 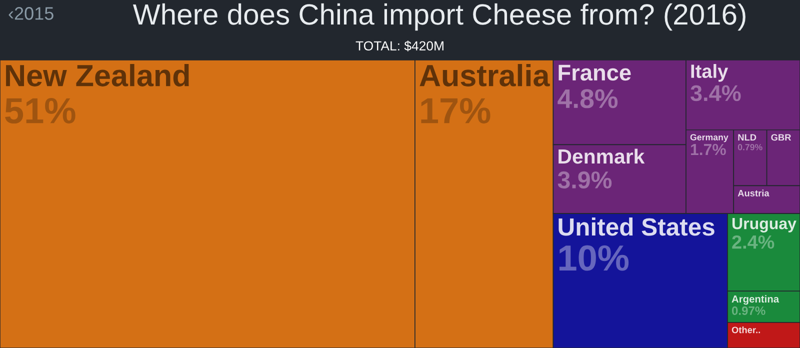 What do you see at coordinates (709, 73) in the screenshot?
I see `category-label: Italy` at bounding box center [709, 73].